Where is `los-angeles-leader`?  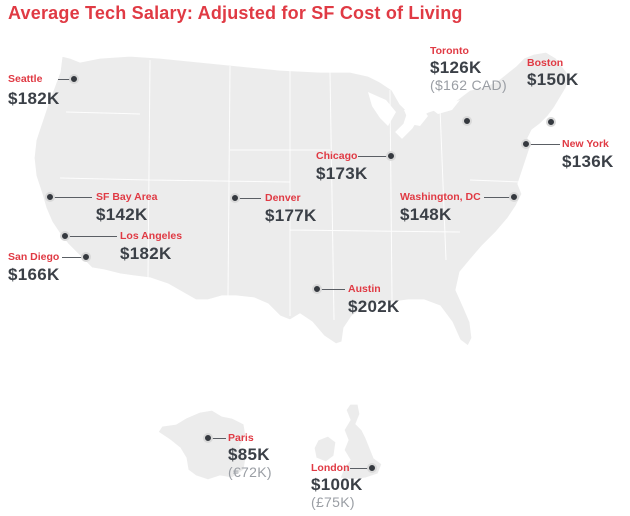 los-angeles-leader is located at coordinates (91, 236).